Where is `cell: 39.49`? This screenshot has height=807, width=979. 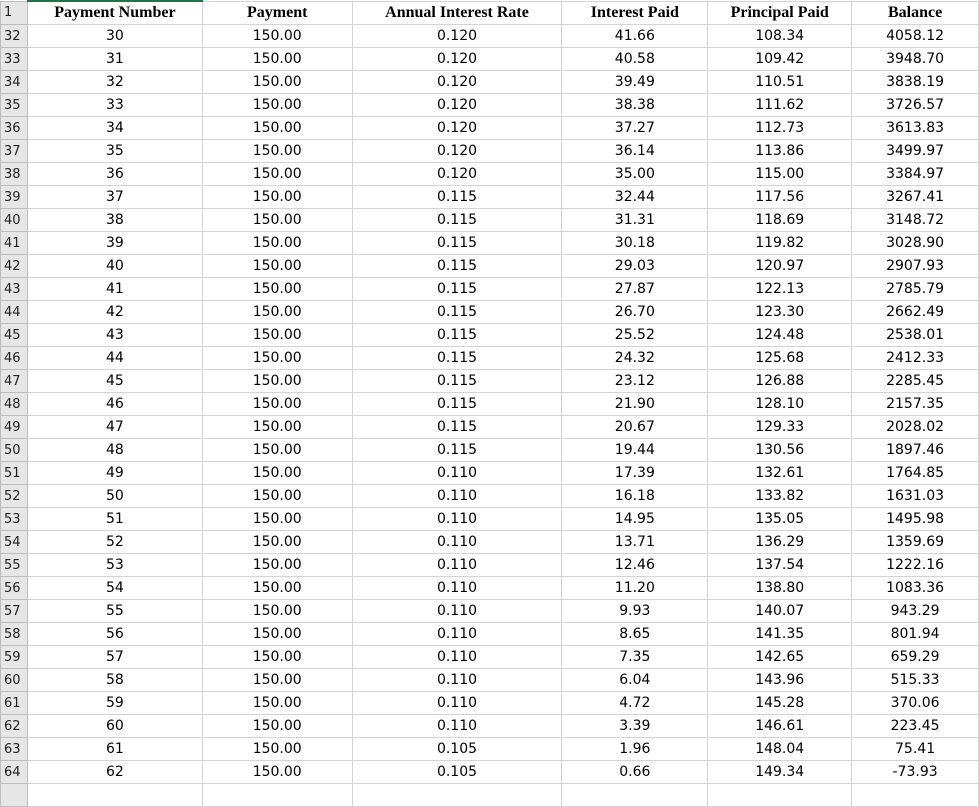 cell: 39.49 is located at coordinates (635, 82).